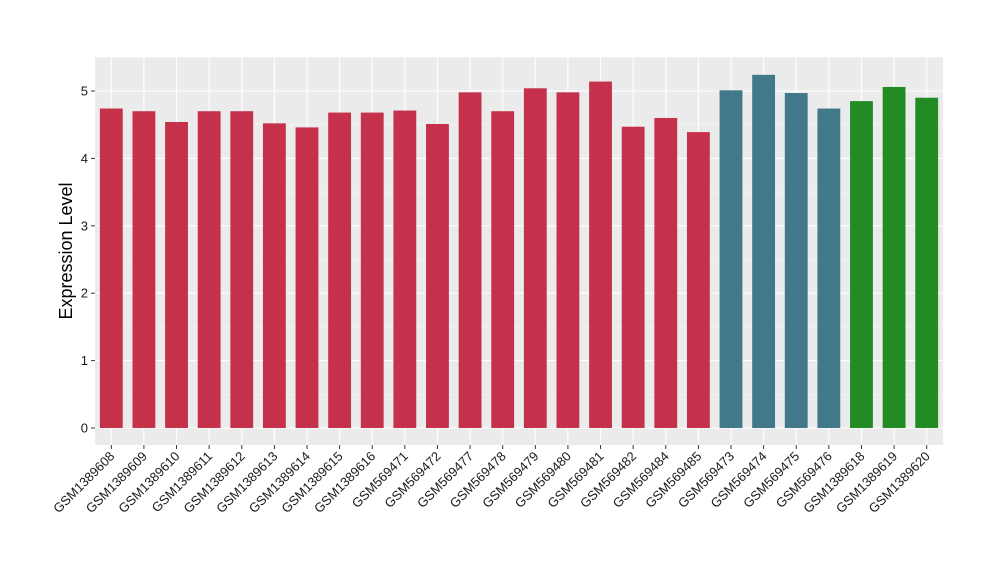 Image resolution: width=1000 pixels, height=585 pixels. Describe the element at coordinates (503, 269) in the screenshot. I see `bar-GSM569478` at that location.